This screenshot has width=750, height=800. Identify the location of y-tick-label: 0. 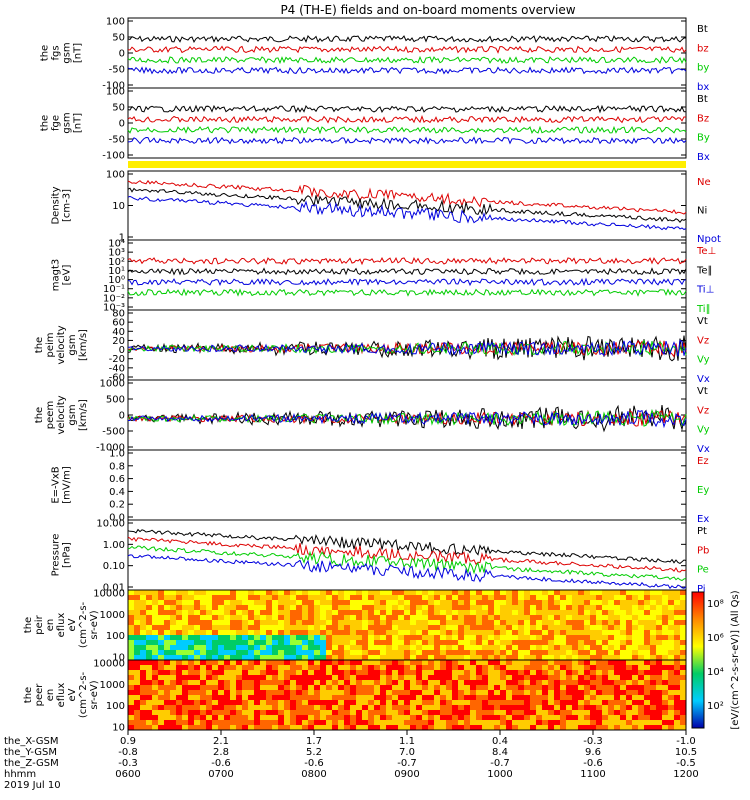
(122, 350).